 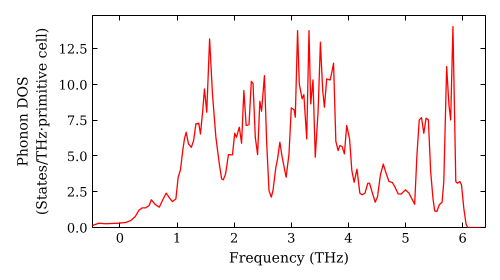 I want to click on y-tick-label: 10.0, so click(x=73, y=86).